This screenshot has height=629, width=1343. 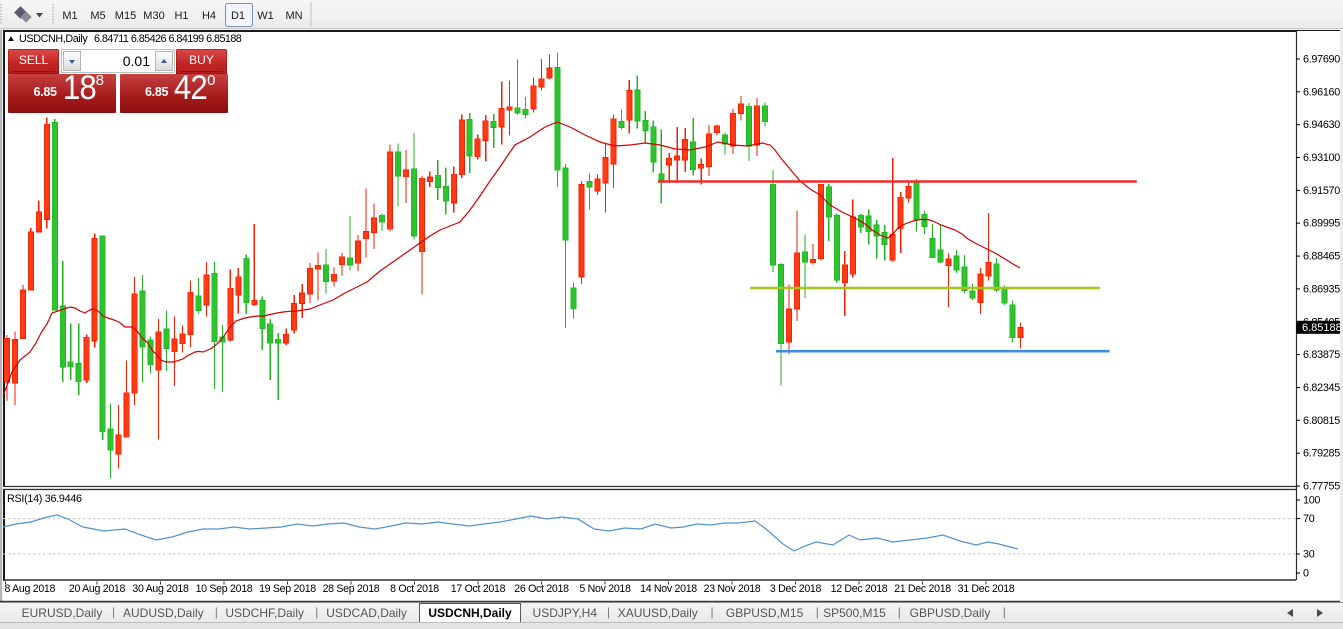 What do you see at coordinates (1321, 224) in the screenshot?
I see `svg-text: 6.89995` at bounding box center [1321, 224].